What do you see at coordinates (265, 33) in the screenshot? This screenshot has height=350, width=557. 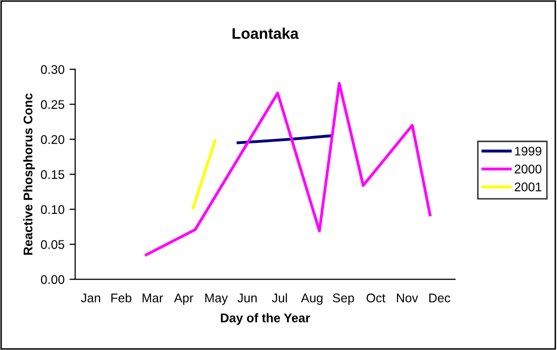 I see `chart-title: Loantaka` at bounding box center [265, 33].